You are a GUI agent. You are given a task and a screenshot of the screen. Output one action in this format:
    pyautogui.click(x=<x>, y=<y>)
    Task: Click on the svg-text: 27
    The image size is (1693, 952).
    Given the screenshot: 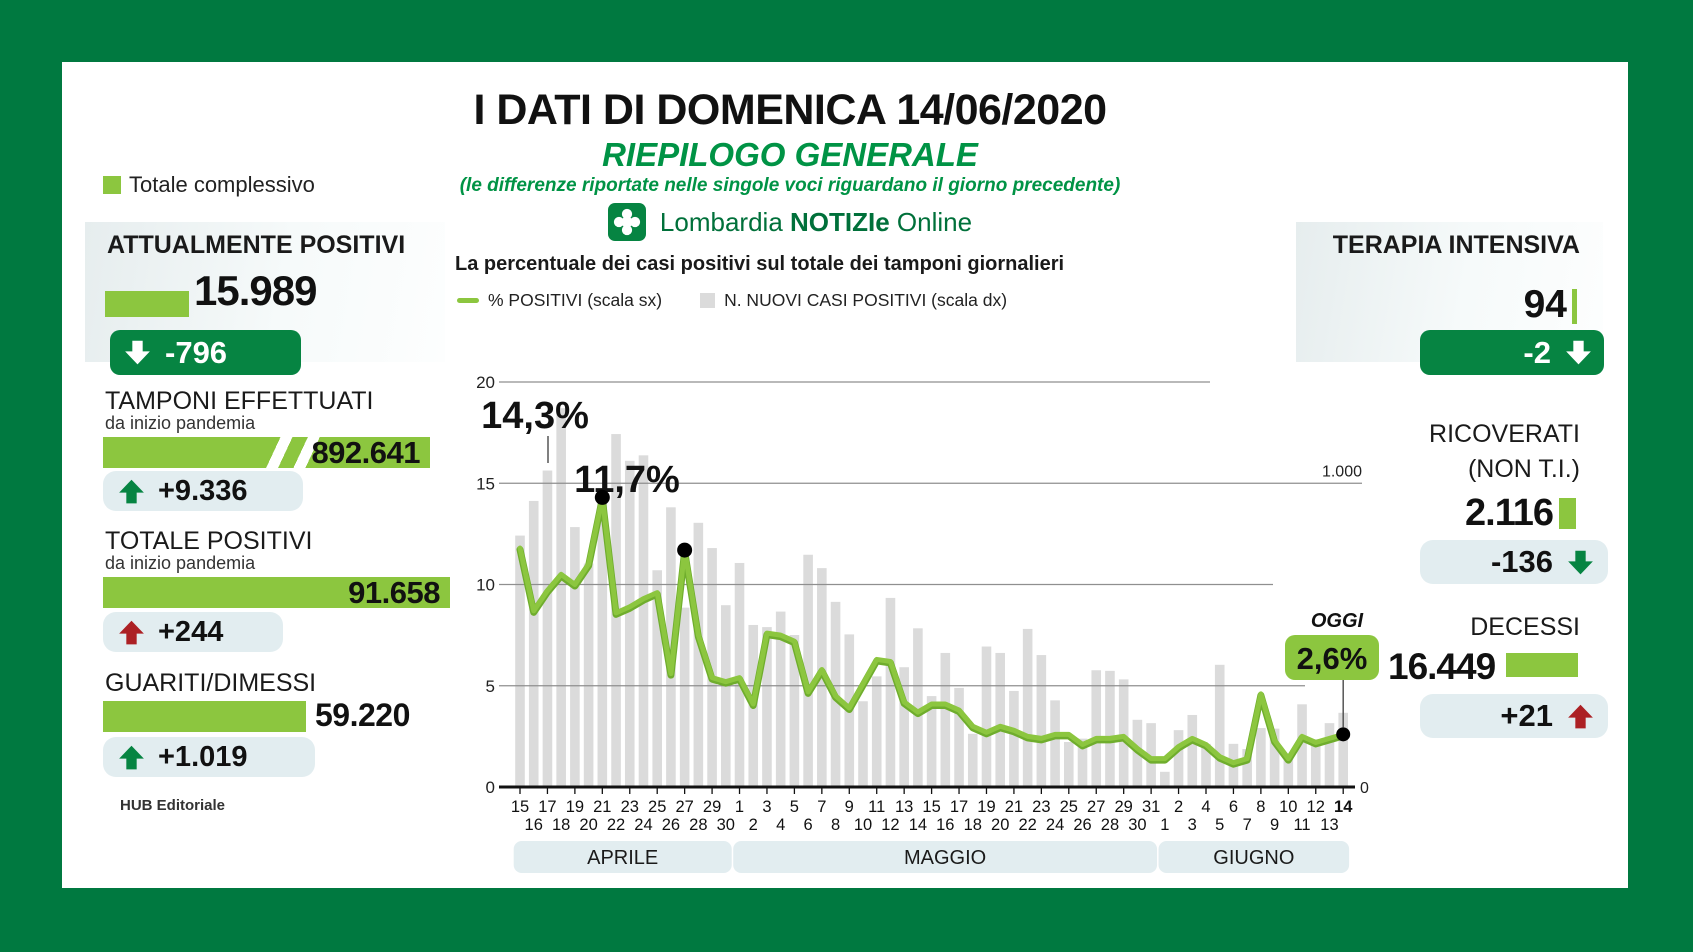 What is the action you would take?
    pyautogui.click(x=684, y=807)
    